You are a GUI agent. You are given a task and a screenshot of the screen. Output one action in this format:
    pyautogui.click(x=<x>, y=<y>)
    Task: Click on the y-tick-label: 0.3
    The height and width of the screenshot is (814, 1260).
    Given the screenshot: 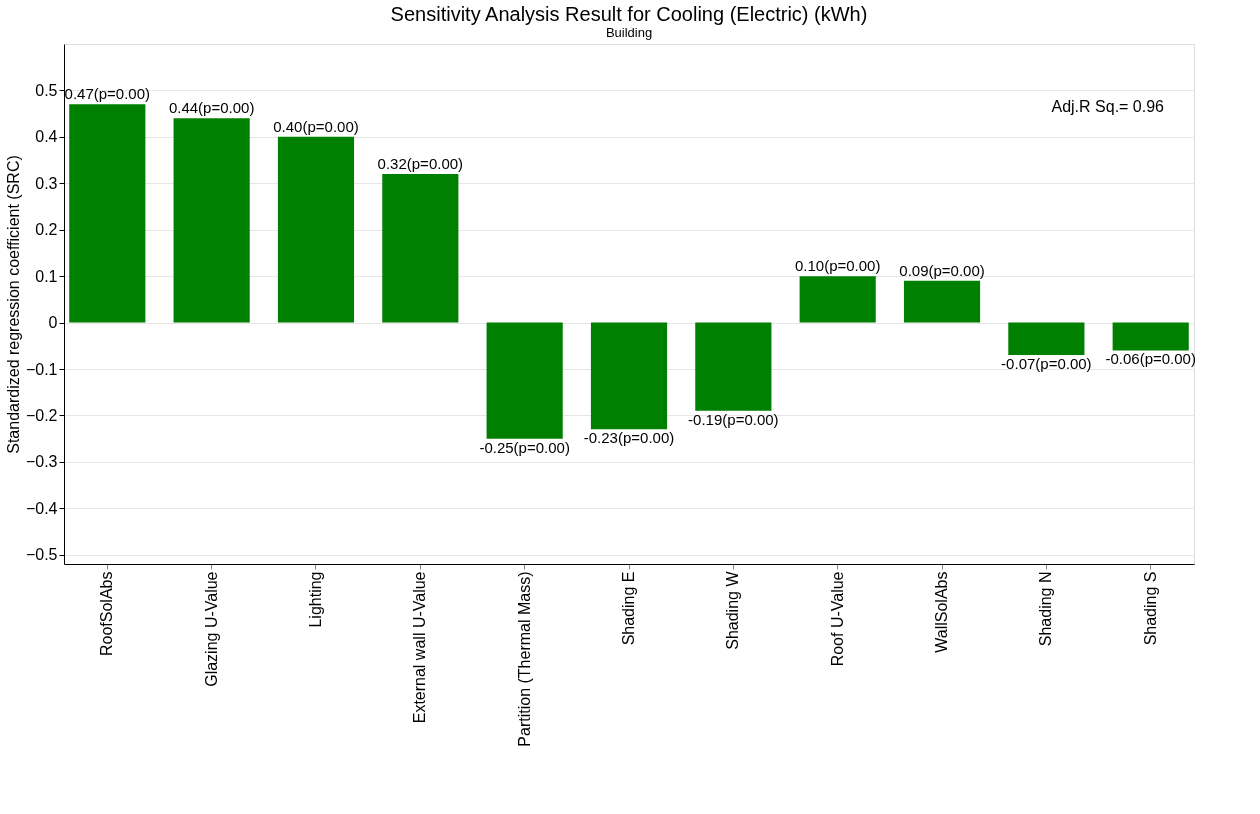 What is the action you would take?
    pyautogui.click(x=46, y=183)
    